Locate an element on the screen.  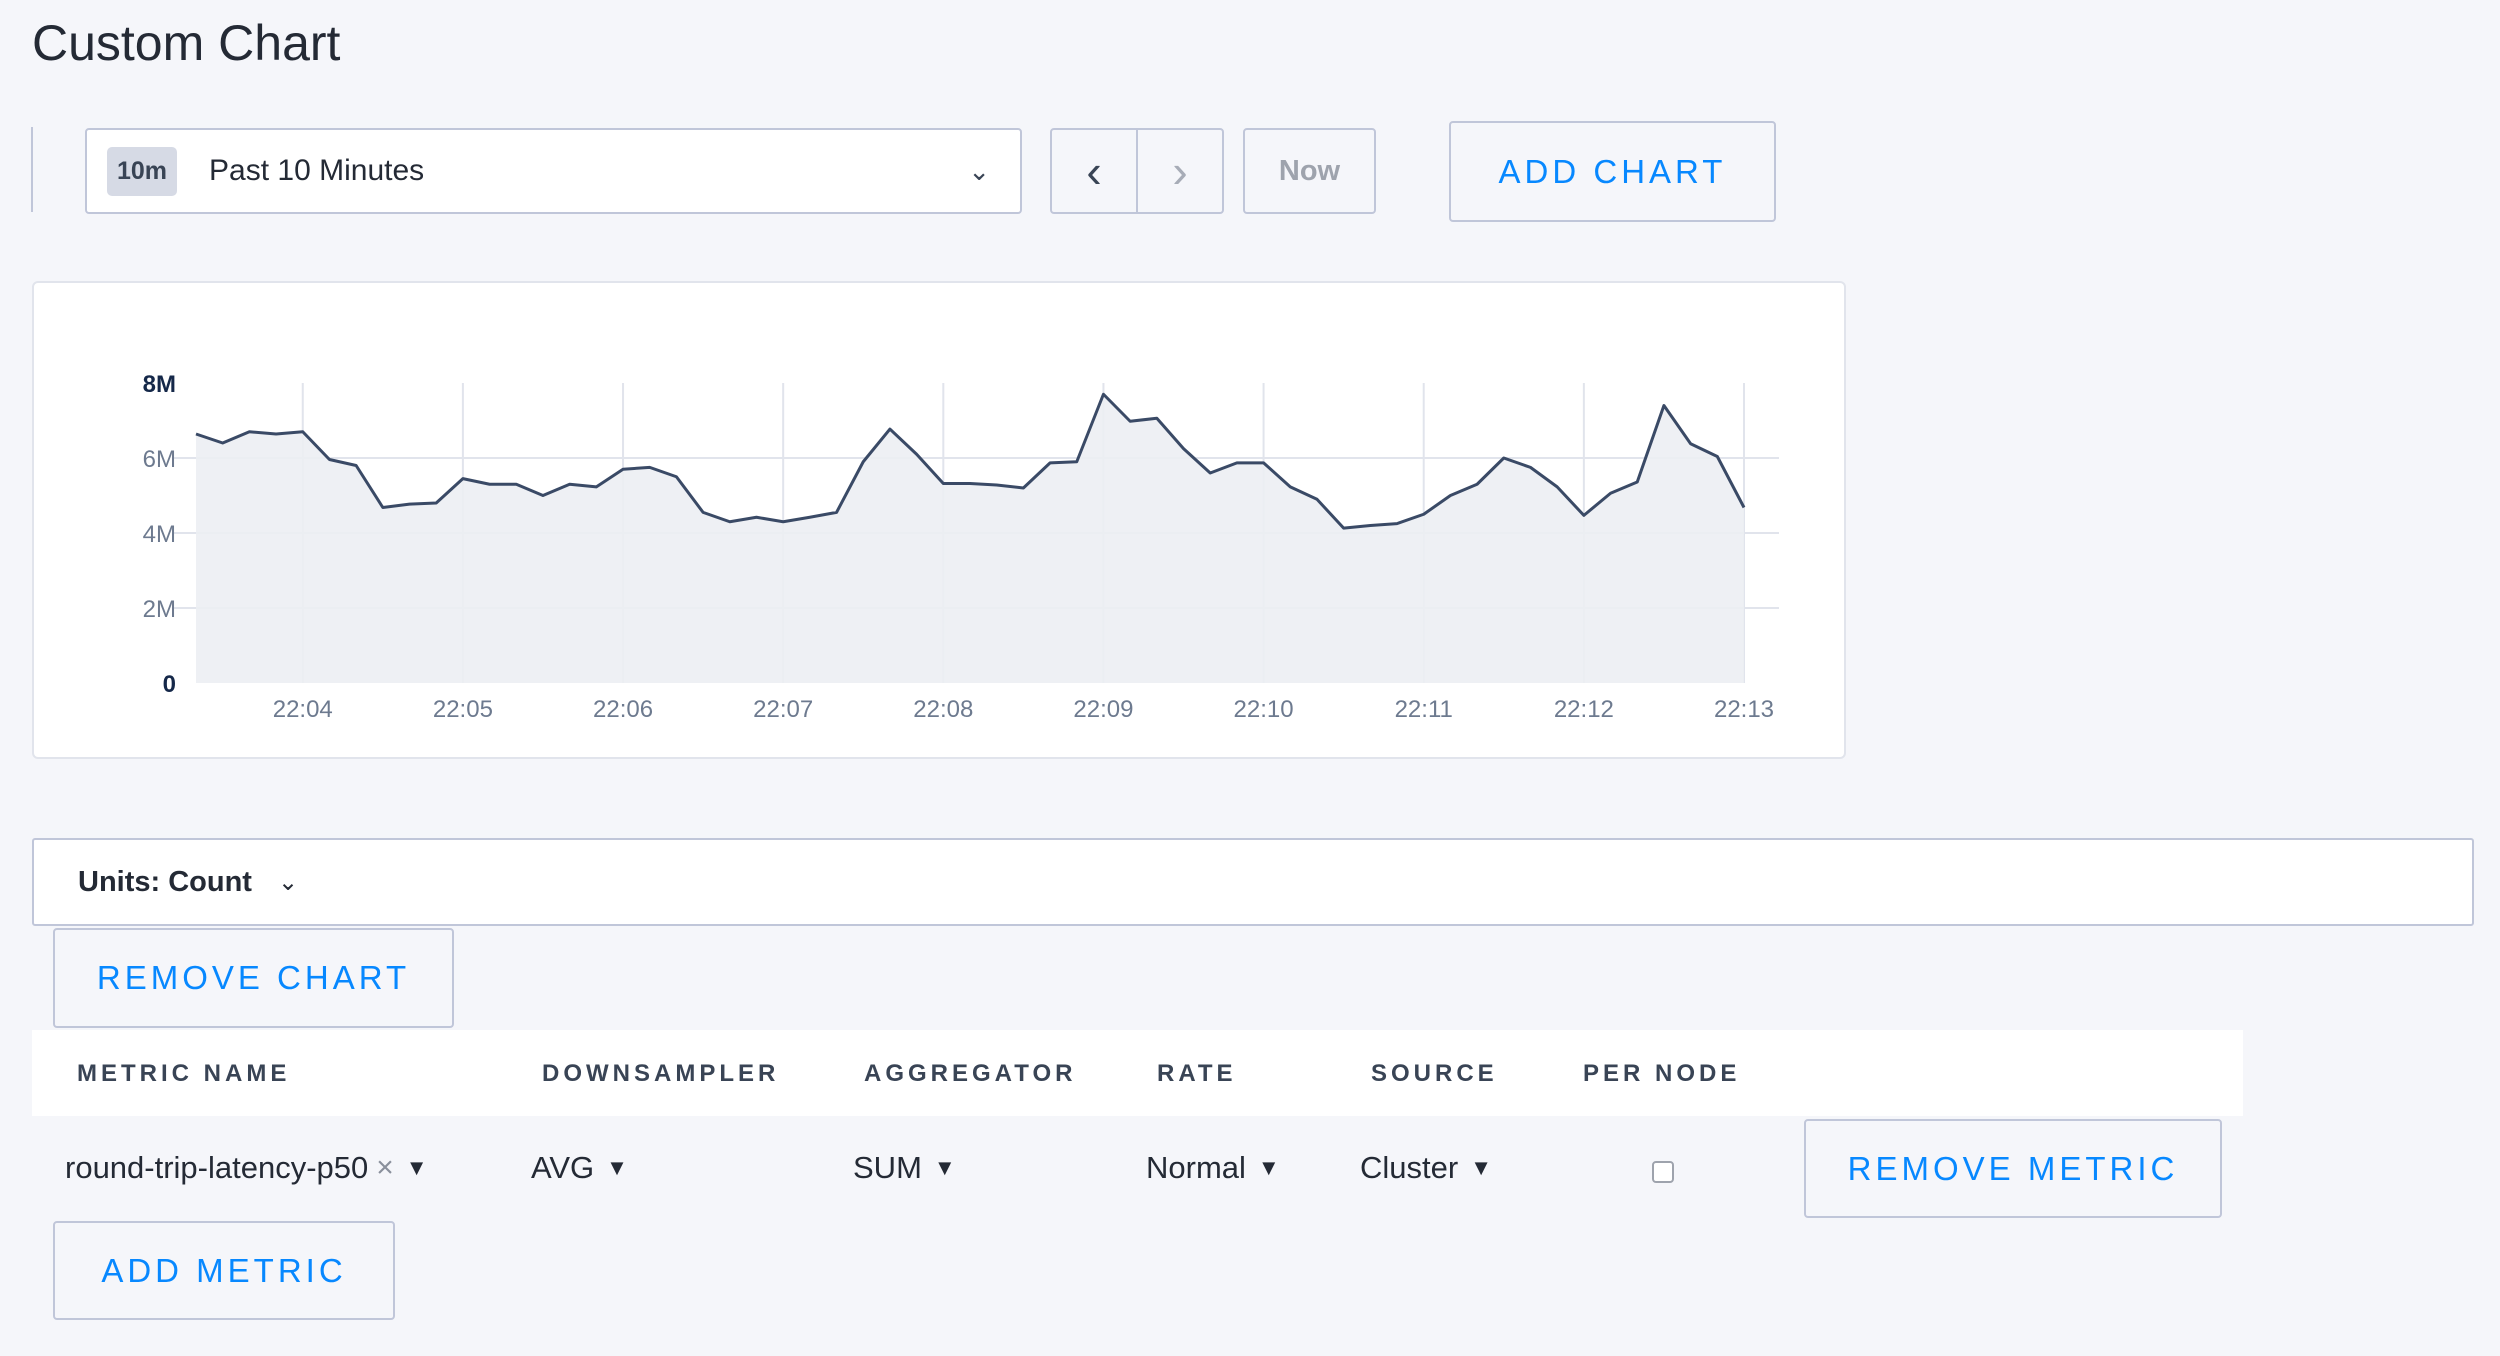
units-dropdown: Units: Count ⌄ is located at coordinates (1253, 882).